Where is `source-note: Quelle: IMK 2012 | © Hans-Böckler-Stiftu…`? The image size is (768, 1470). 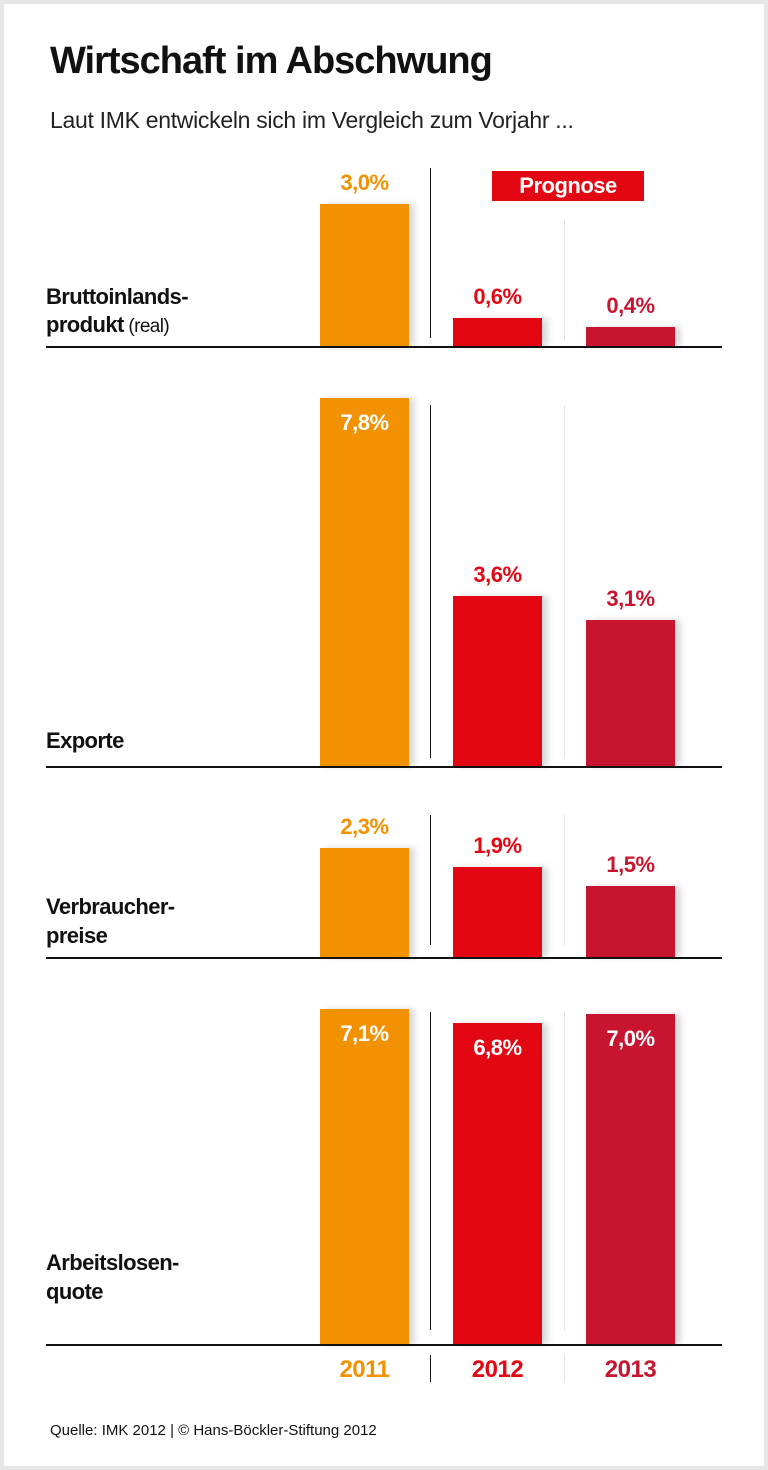 source-note: Quelle: IMK 2012 | © Hans-Böckler-Stiftu… is located at coordinates (213, 1430).